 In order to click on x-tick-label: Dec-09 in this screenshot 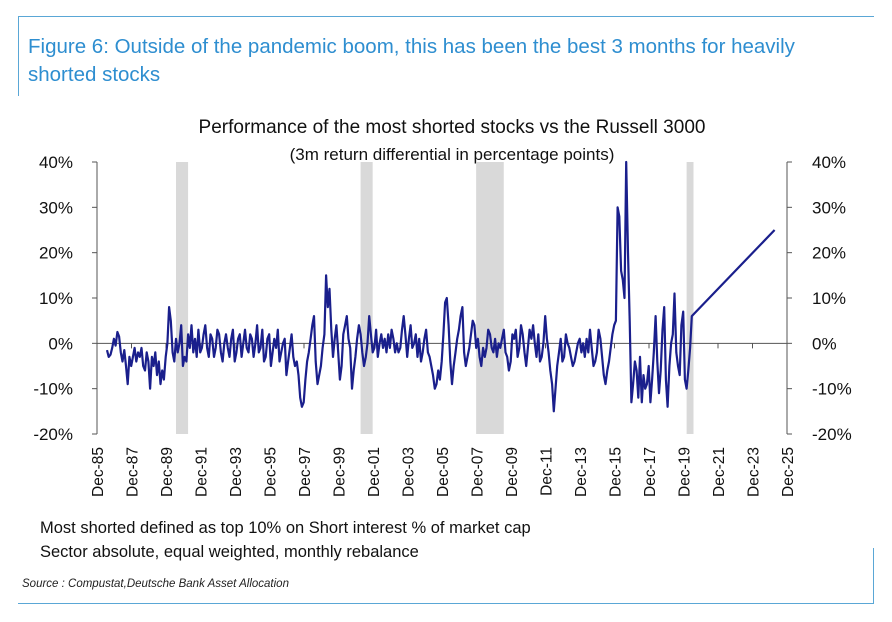, I will do `click(512, 472)`.